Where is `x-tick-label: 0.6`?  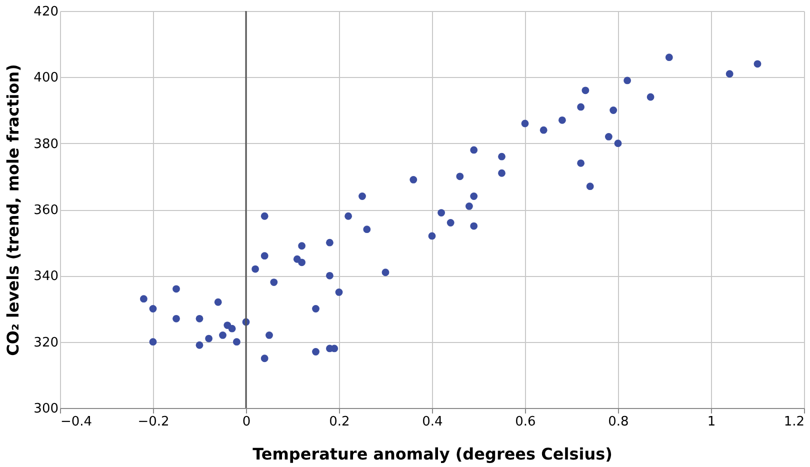
x-tick-label: 0.6 is located at coordinates (525, 422).